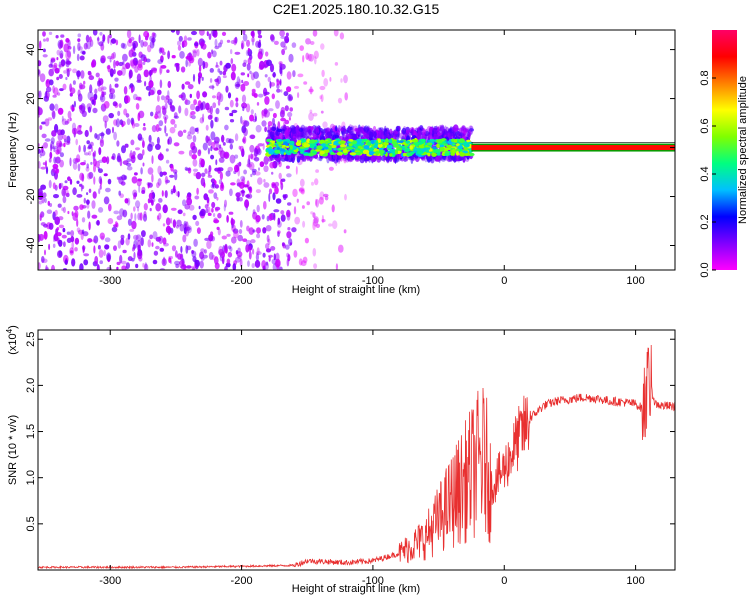 The width and height of the screenshot is (750, 600). What do you see at coordinates (31, 246) in the screenshot?
I see `y-tick-label: -40` at bounding box center [31, 246].